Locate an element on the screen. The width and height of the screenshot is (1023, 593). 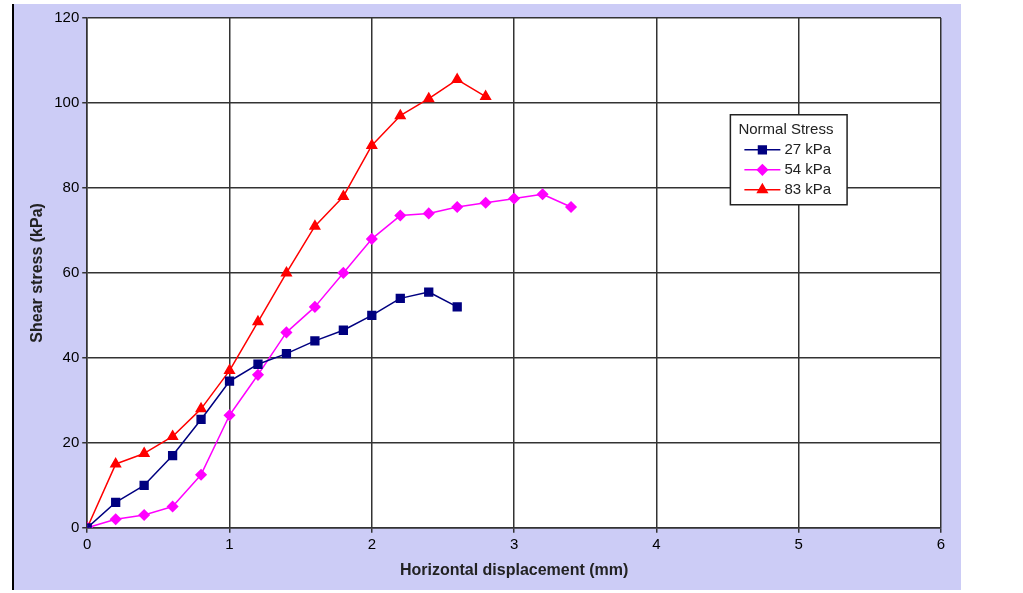
y-tick-label: 0 is located at coordinates (75, 526).